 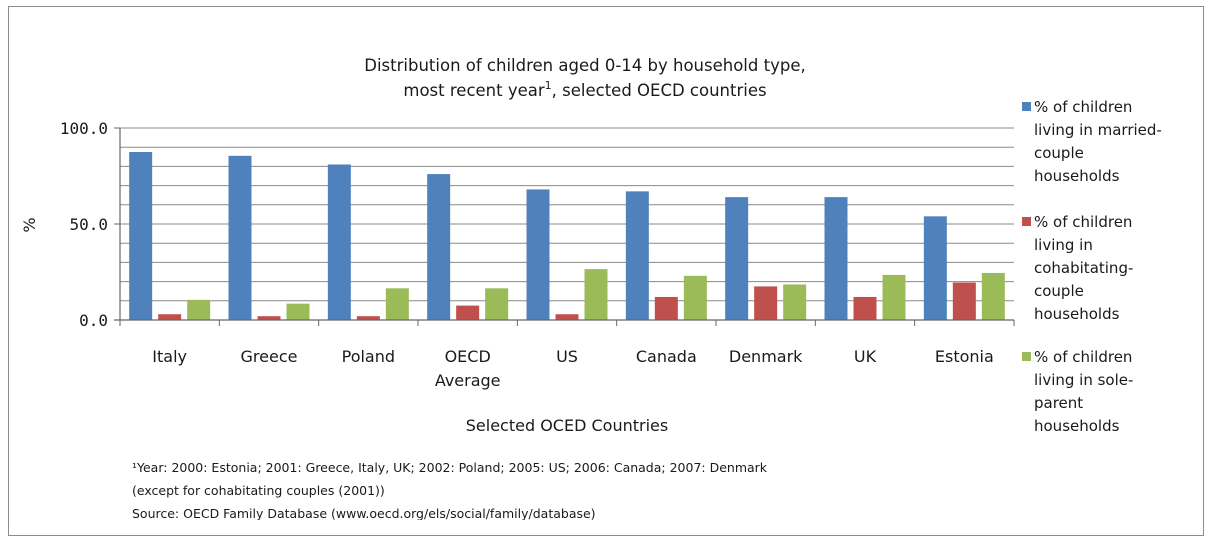 What do you see at coordinates (473, 90) in the screenshot?
I see `chart-title-line2-start: most recent year` at bounding box center [473, 90].